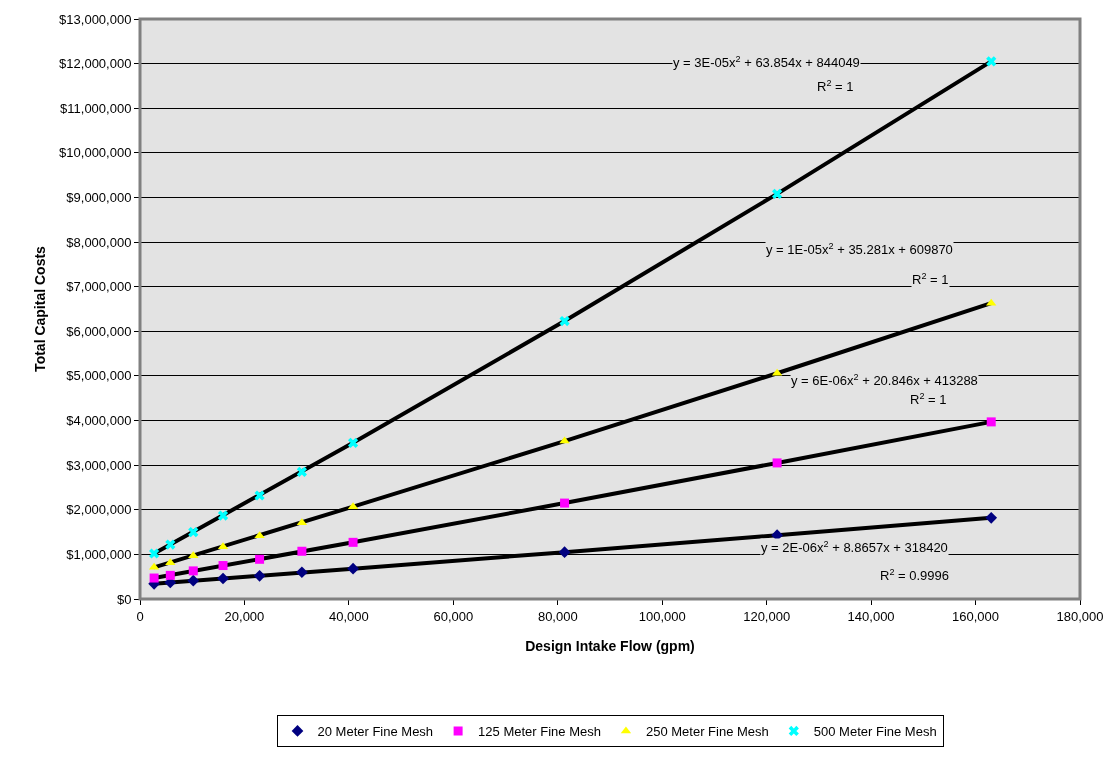 This screenshot has height=759, width=1116. Describe the element at coordinates (875, 732) in the screenshot. I see `legend-label: 500 Meter Fine Mesh` at that location.